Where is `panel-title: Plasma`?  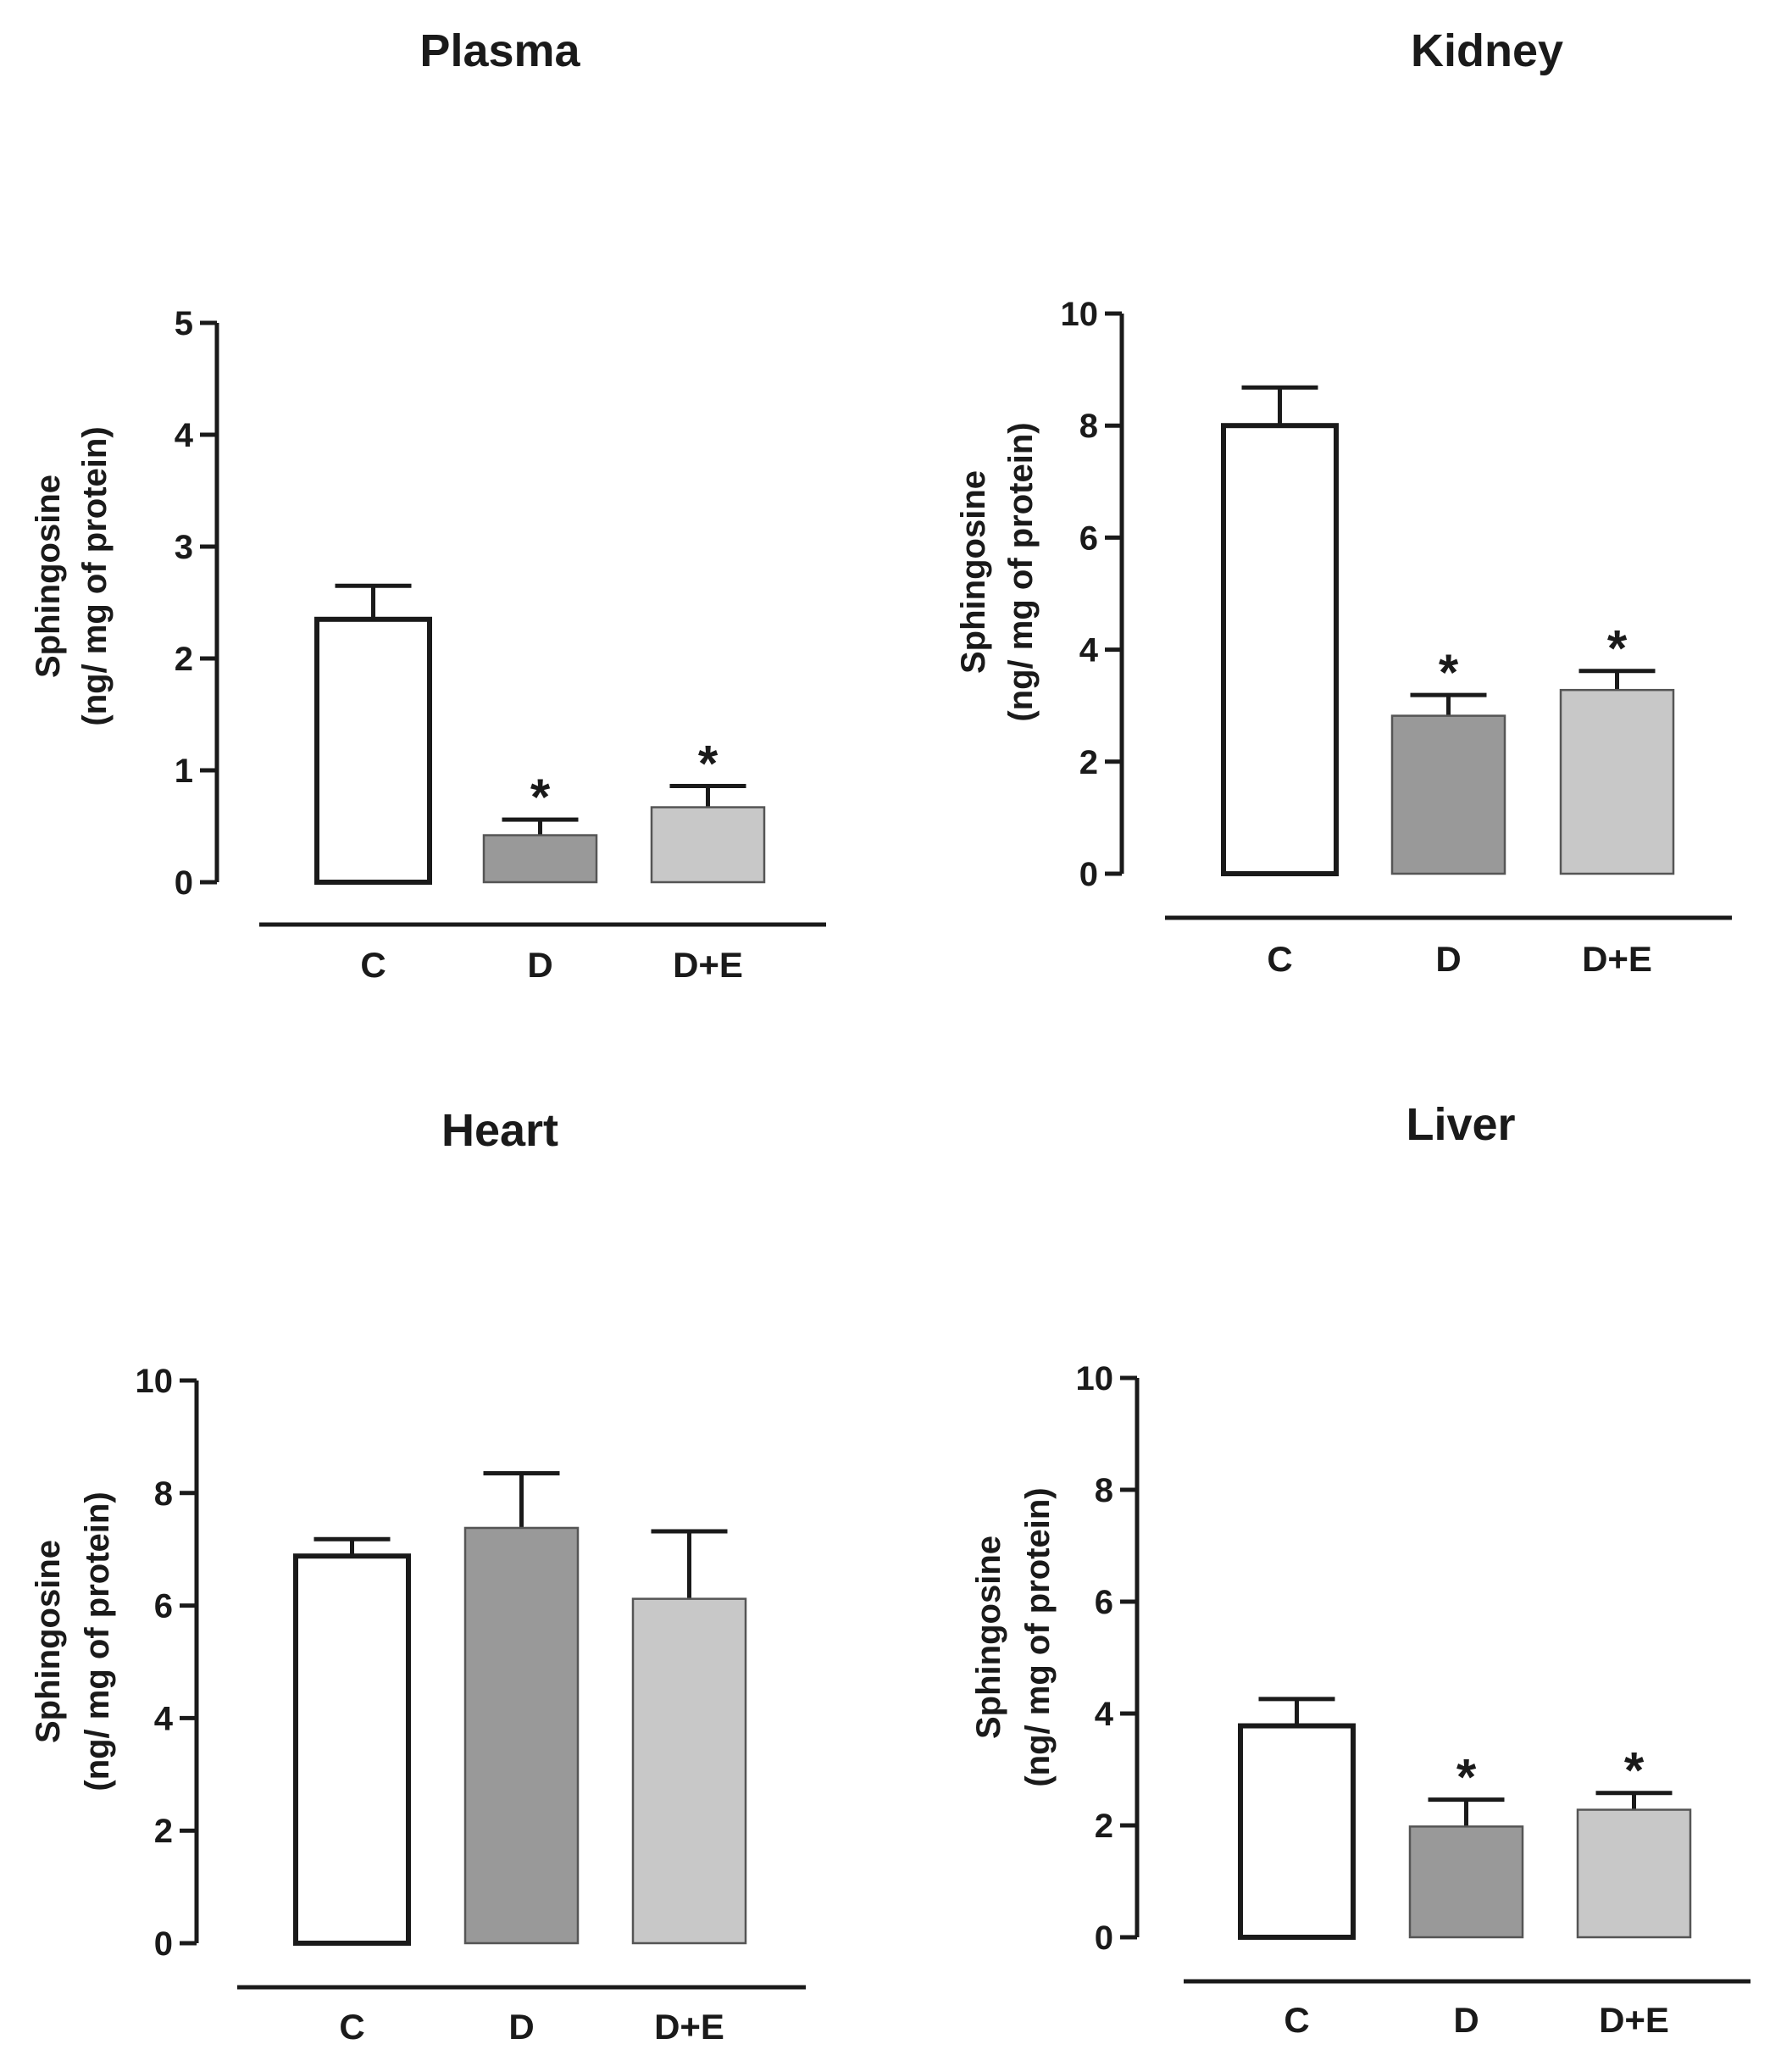 panel-title: Plasma is located at coordinates (499, 50).